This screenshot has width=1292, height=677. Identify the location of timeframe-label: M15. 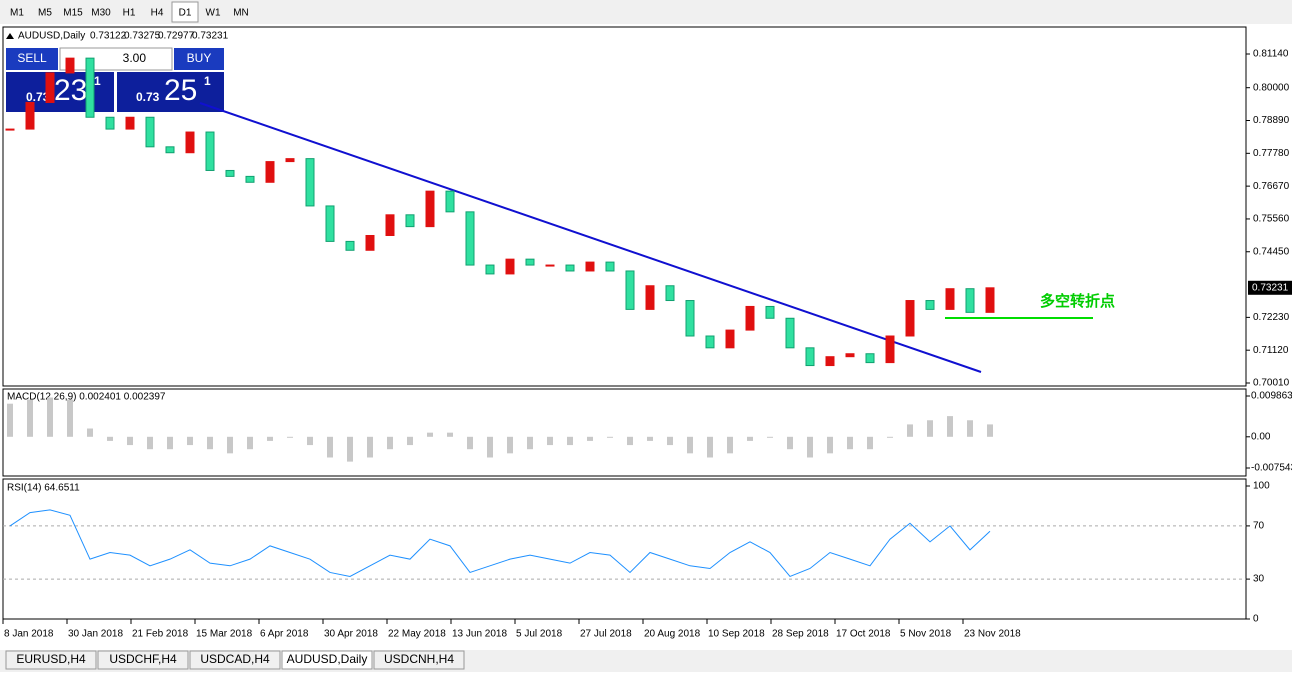
(73, 13).